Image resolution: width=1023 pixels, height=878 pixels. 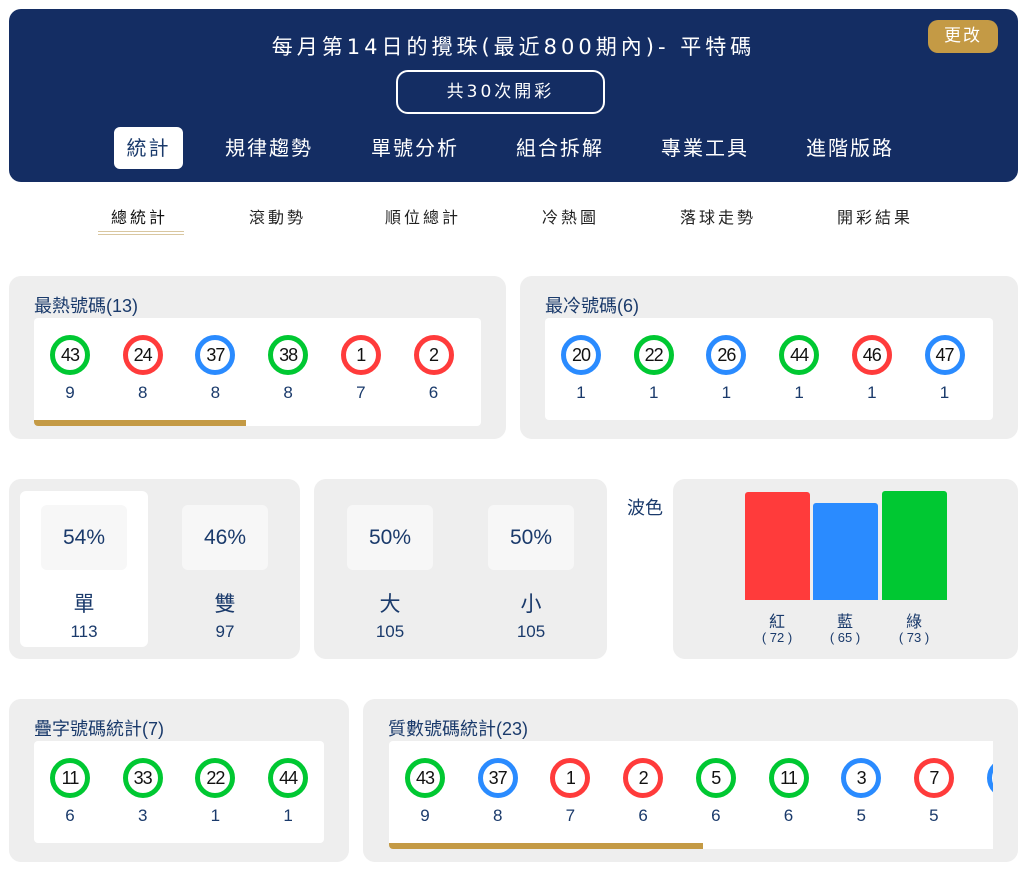 What do you see at coordinates (84, 573) in the screenshot?
I see `odd-stat: 54% 單 113` at bounding box center [84, 573].